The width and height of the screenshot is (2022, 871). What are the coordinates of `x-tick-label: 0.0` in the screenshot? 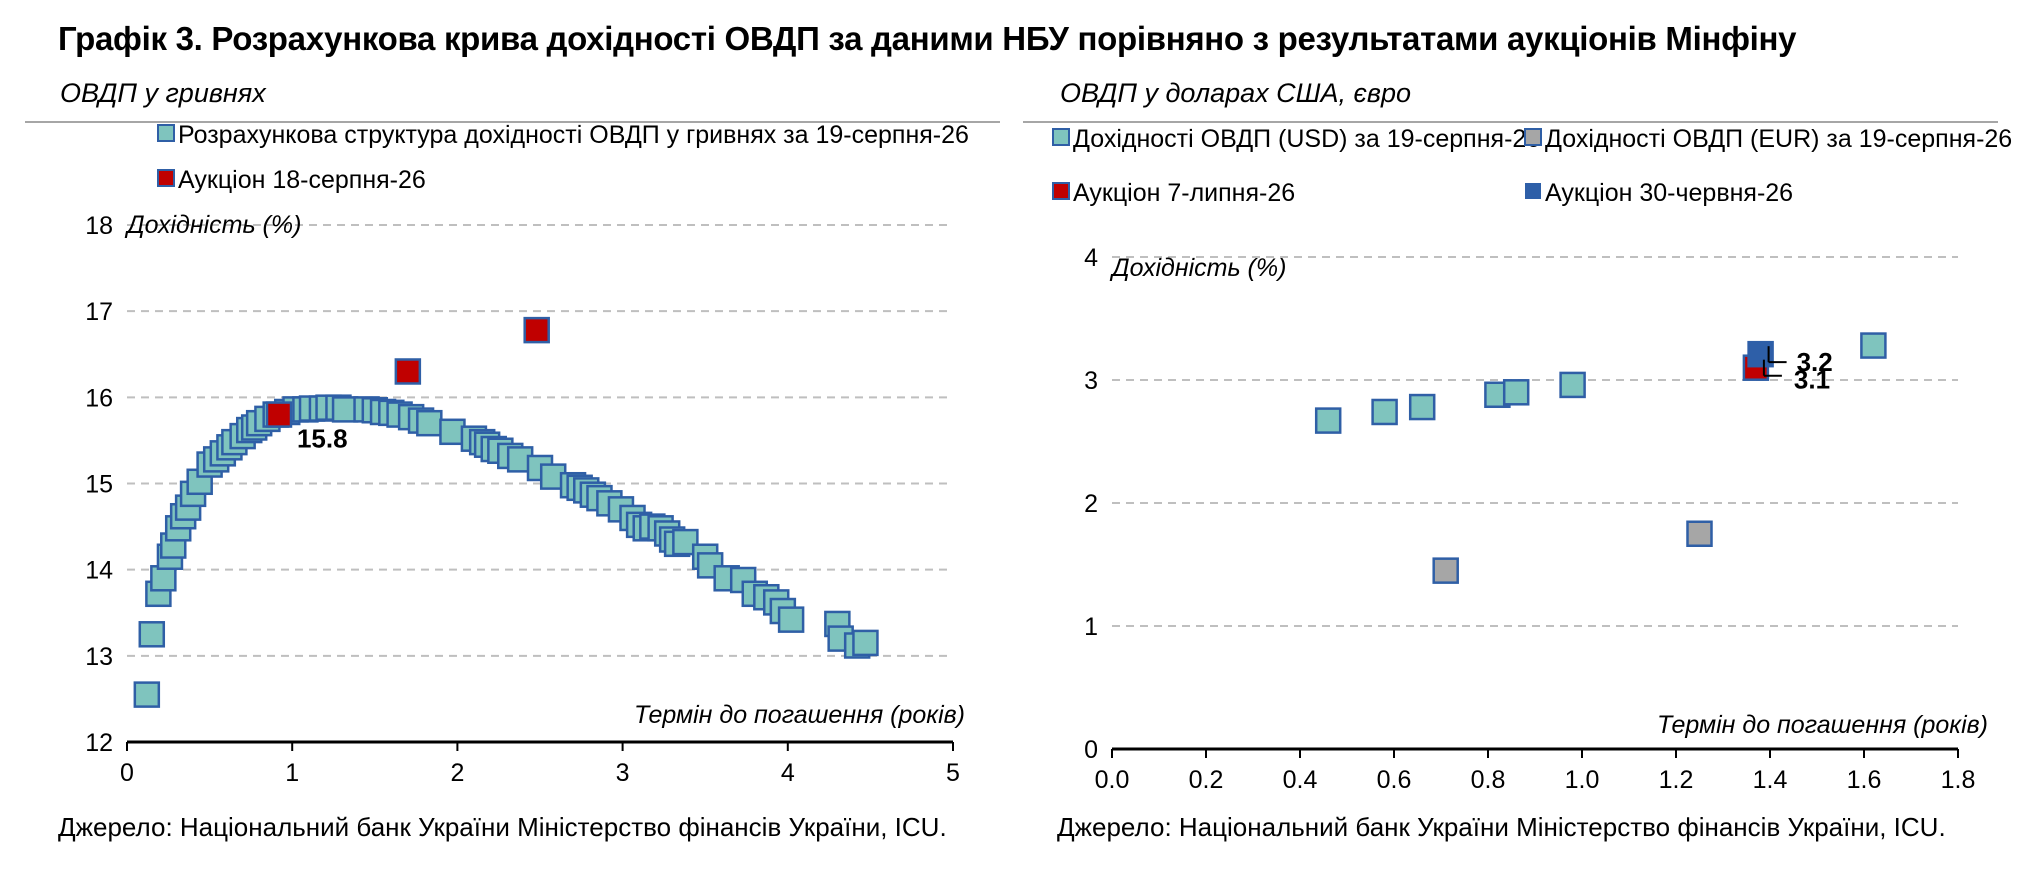 It's located at (1112, 780).